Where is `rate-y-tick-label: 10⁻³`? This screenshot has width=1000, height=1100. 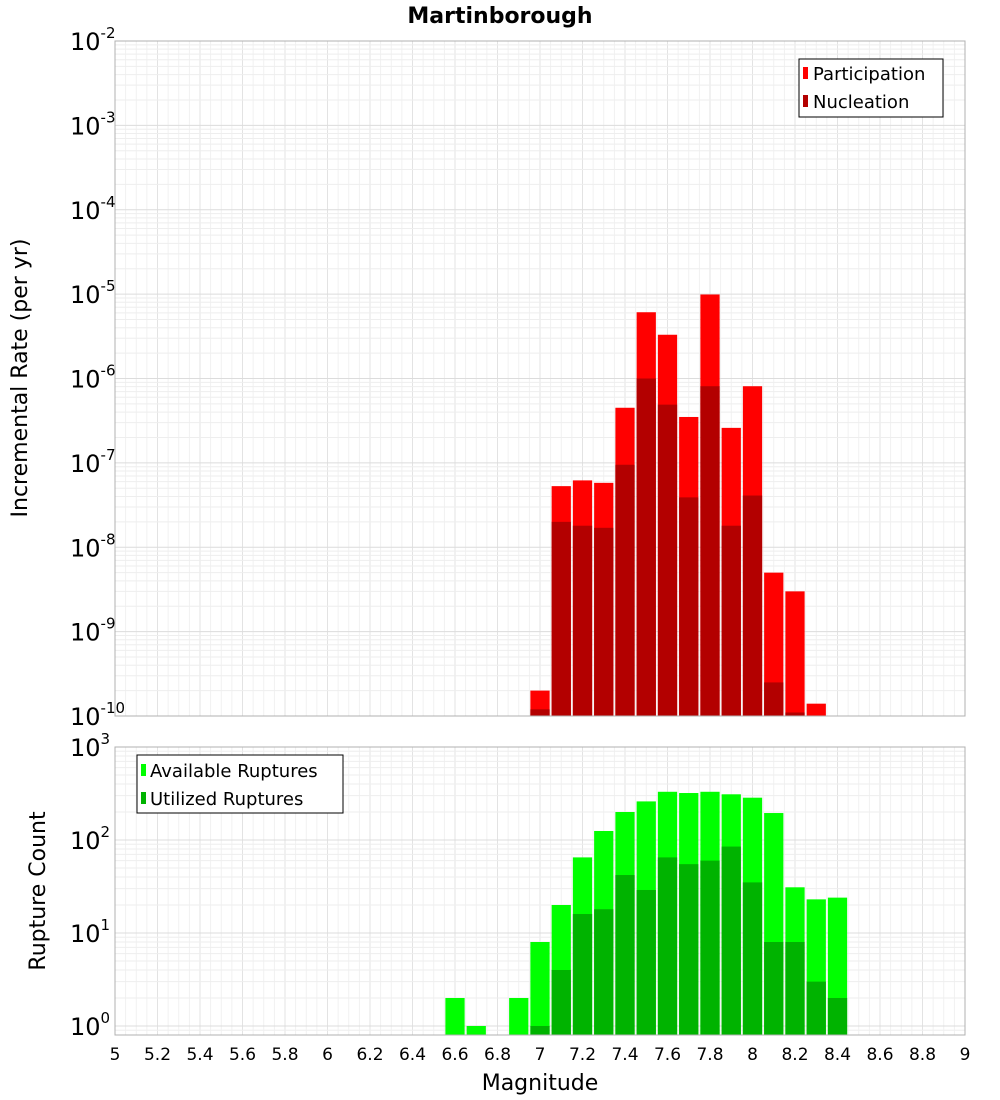 rate-y-tick-label: 10⁻³ is located at coordinates (93, 124).